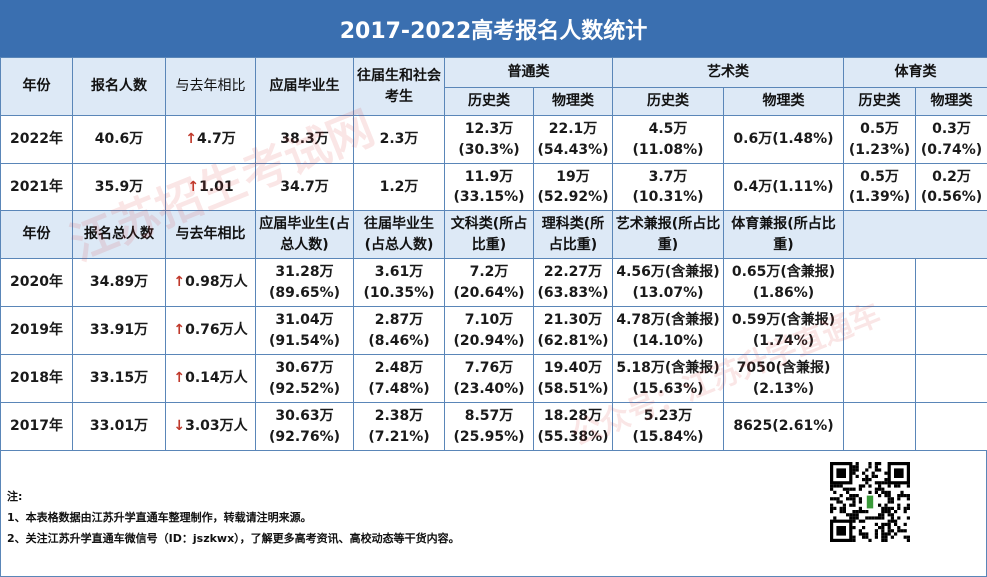  What do you see at coordinates (179, 426) in the screenshot?
I see `arrow-icon: ↓` at bounding box center [179, 426].